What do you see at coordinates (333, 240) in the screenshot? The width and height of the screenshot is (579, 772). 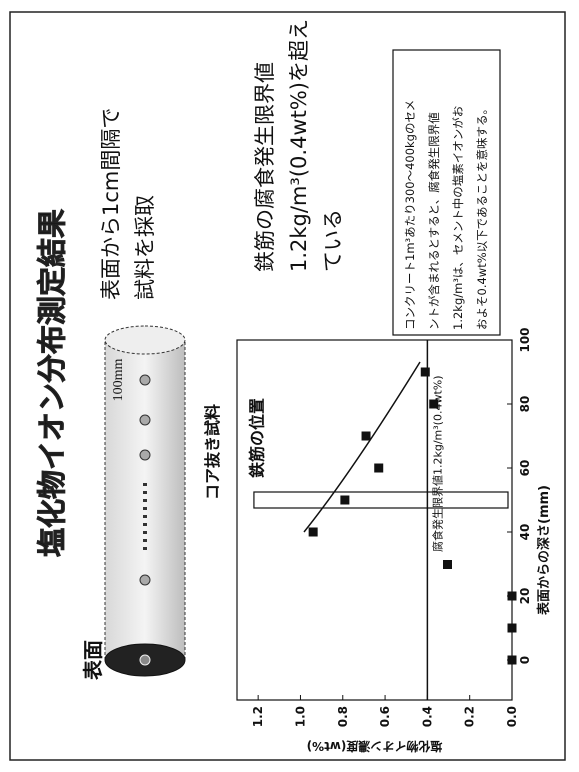 I see `finding-line: ている` at bounding box center [333, 240].